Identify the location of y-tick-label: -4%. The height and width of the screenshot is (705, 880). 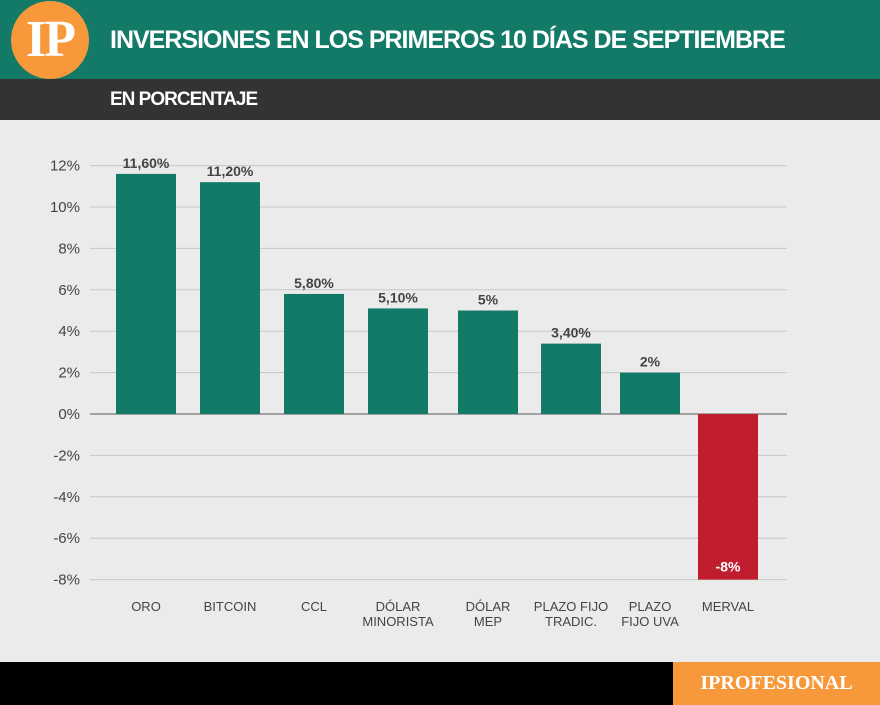
(66, 497).